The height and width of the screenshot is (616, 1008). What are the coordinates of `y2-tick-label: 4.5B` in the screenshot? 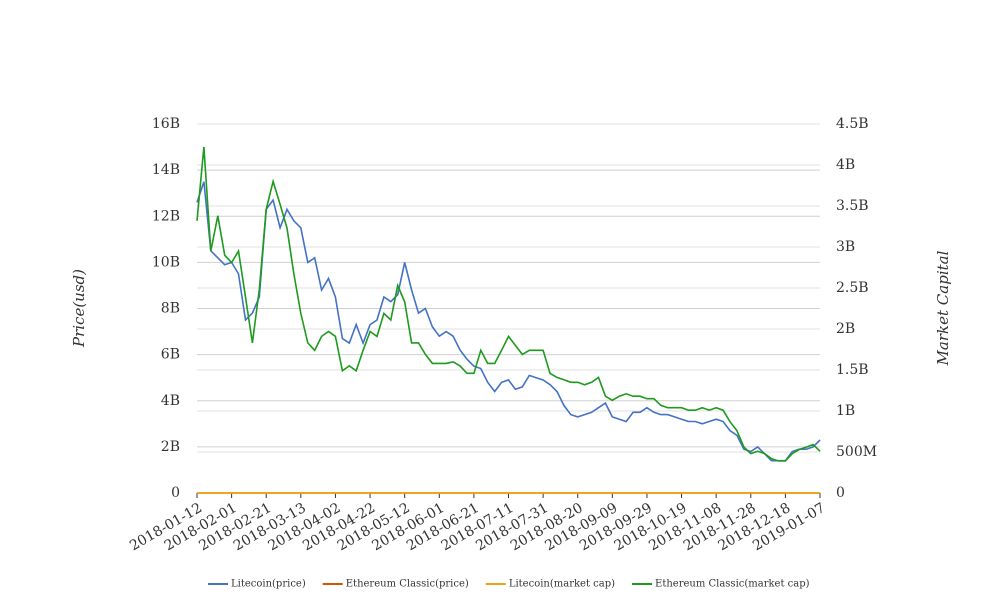 It's located at (852, 124).